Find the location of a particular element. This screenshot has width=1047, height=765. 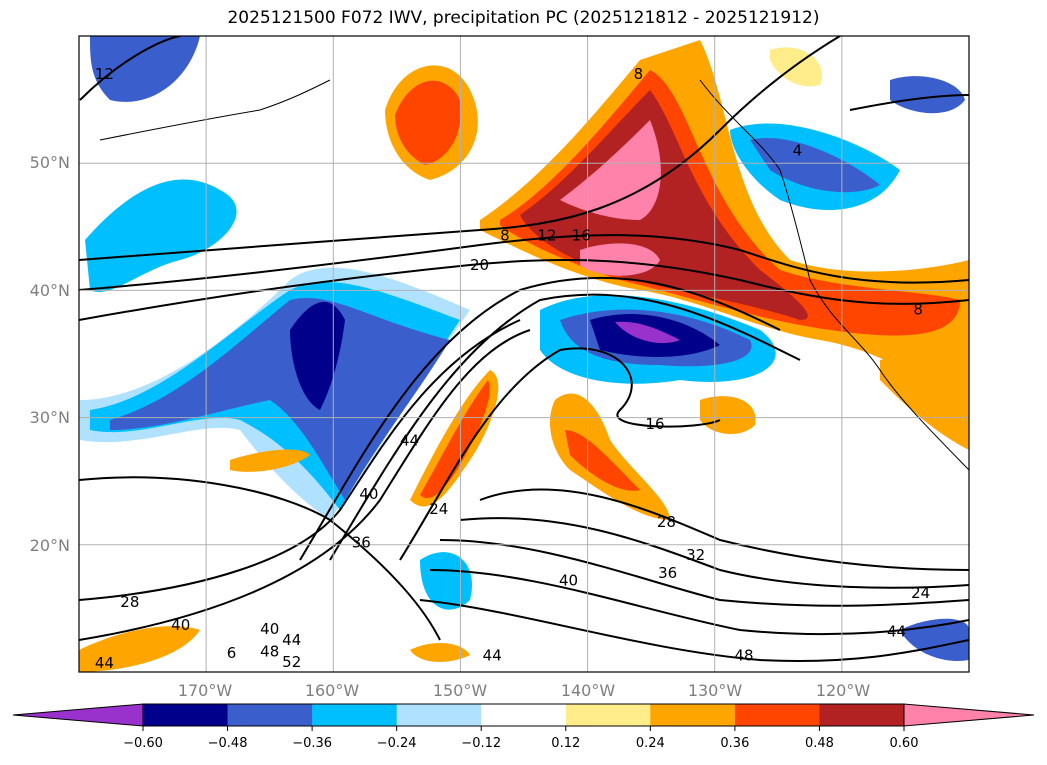

contour-label: 20 is located at coordinates (479, 265).